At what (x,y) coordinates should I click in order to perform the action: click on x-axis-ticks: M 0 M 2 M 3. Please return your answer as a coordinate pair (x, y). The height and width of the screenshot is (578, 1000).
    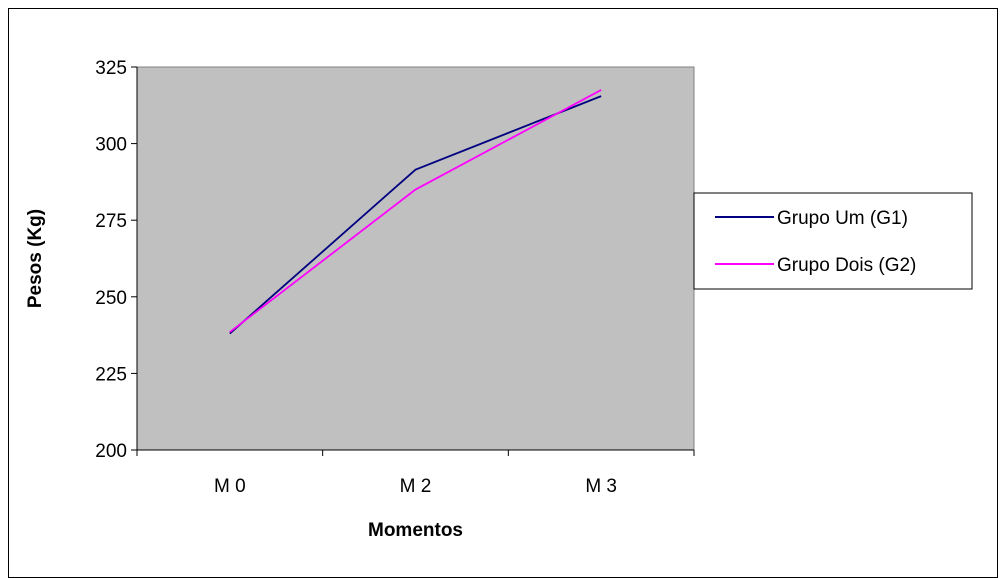
    Looking at the image, I should click on (415, 473).